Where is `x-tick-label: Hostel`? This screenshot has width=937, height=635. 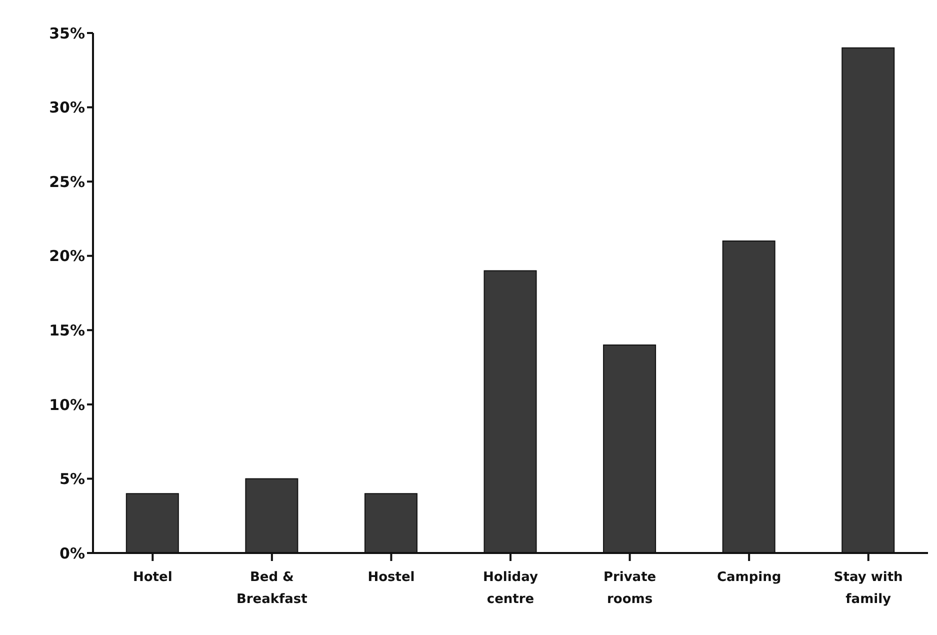 x-tick-label: Hostel is located at coordinates (391, 577).